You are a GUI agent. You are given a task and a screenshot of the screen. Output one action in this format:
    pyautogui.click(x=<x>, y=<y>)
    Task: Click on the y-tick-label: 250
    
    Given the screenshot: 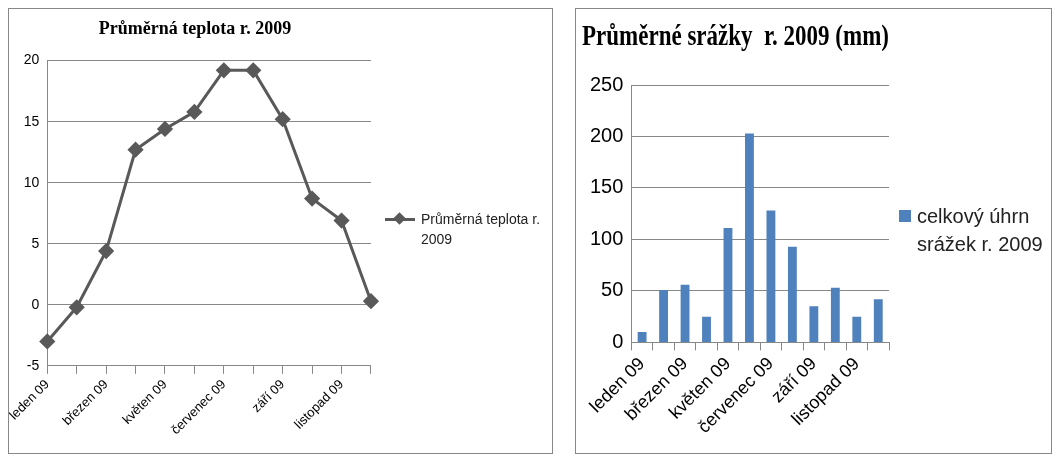 What is the action you would take?
    pyautogui.click(x=606, y=83)
    